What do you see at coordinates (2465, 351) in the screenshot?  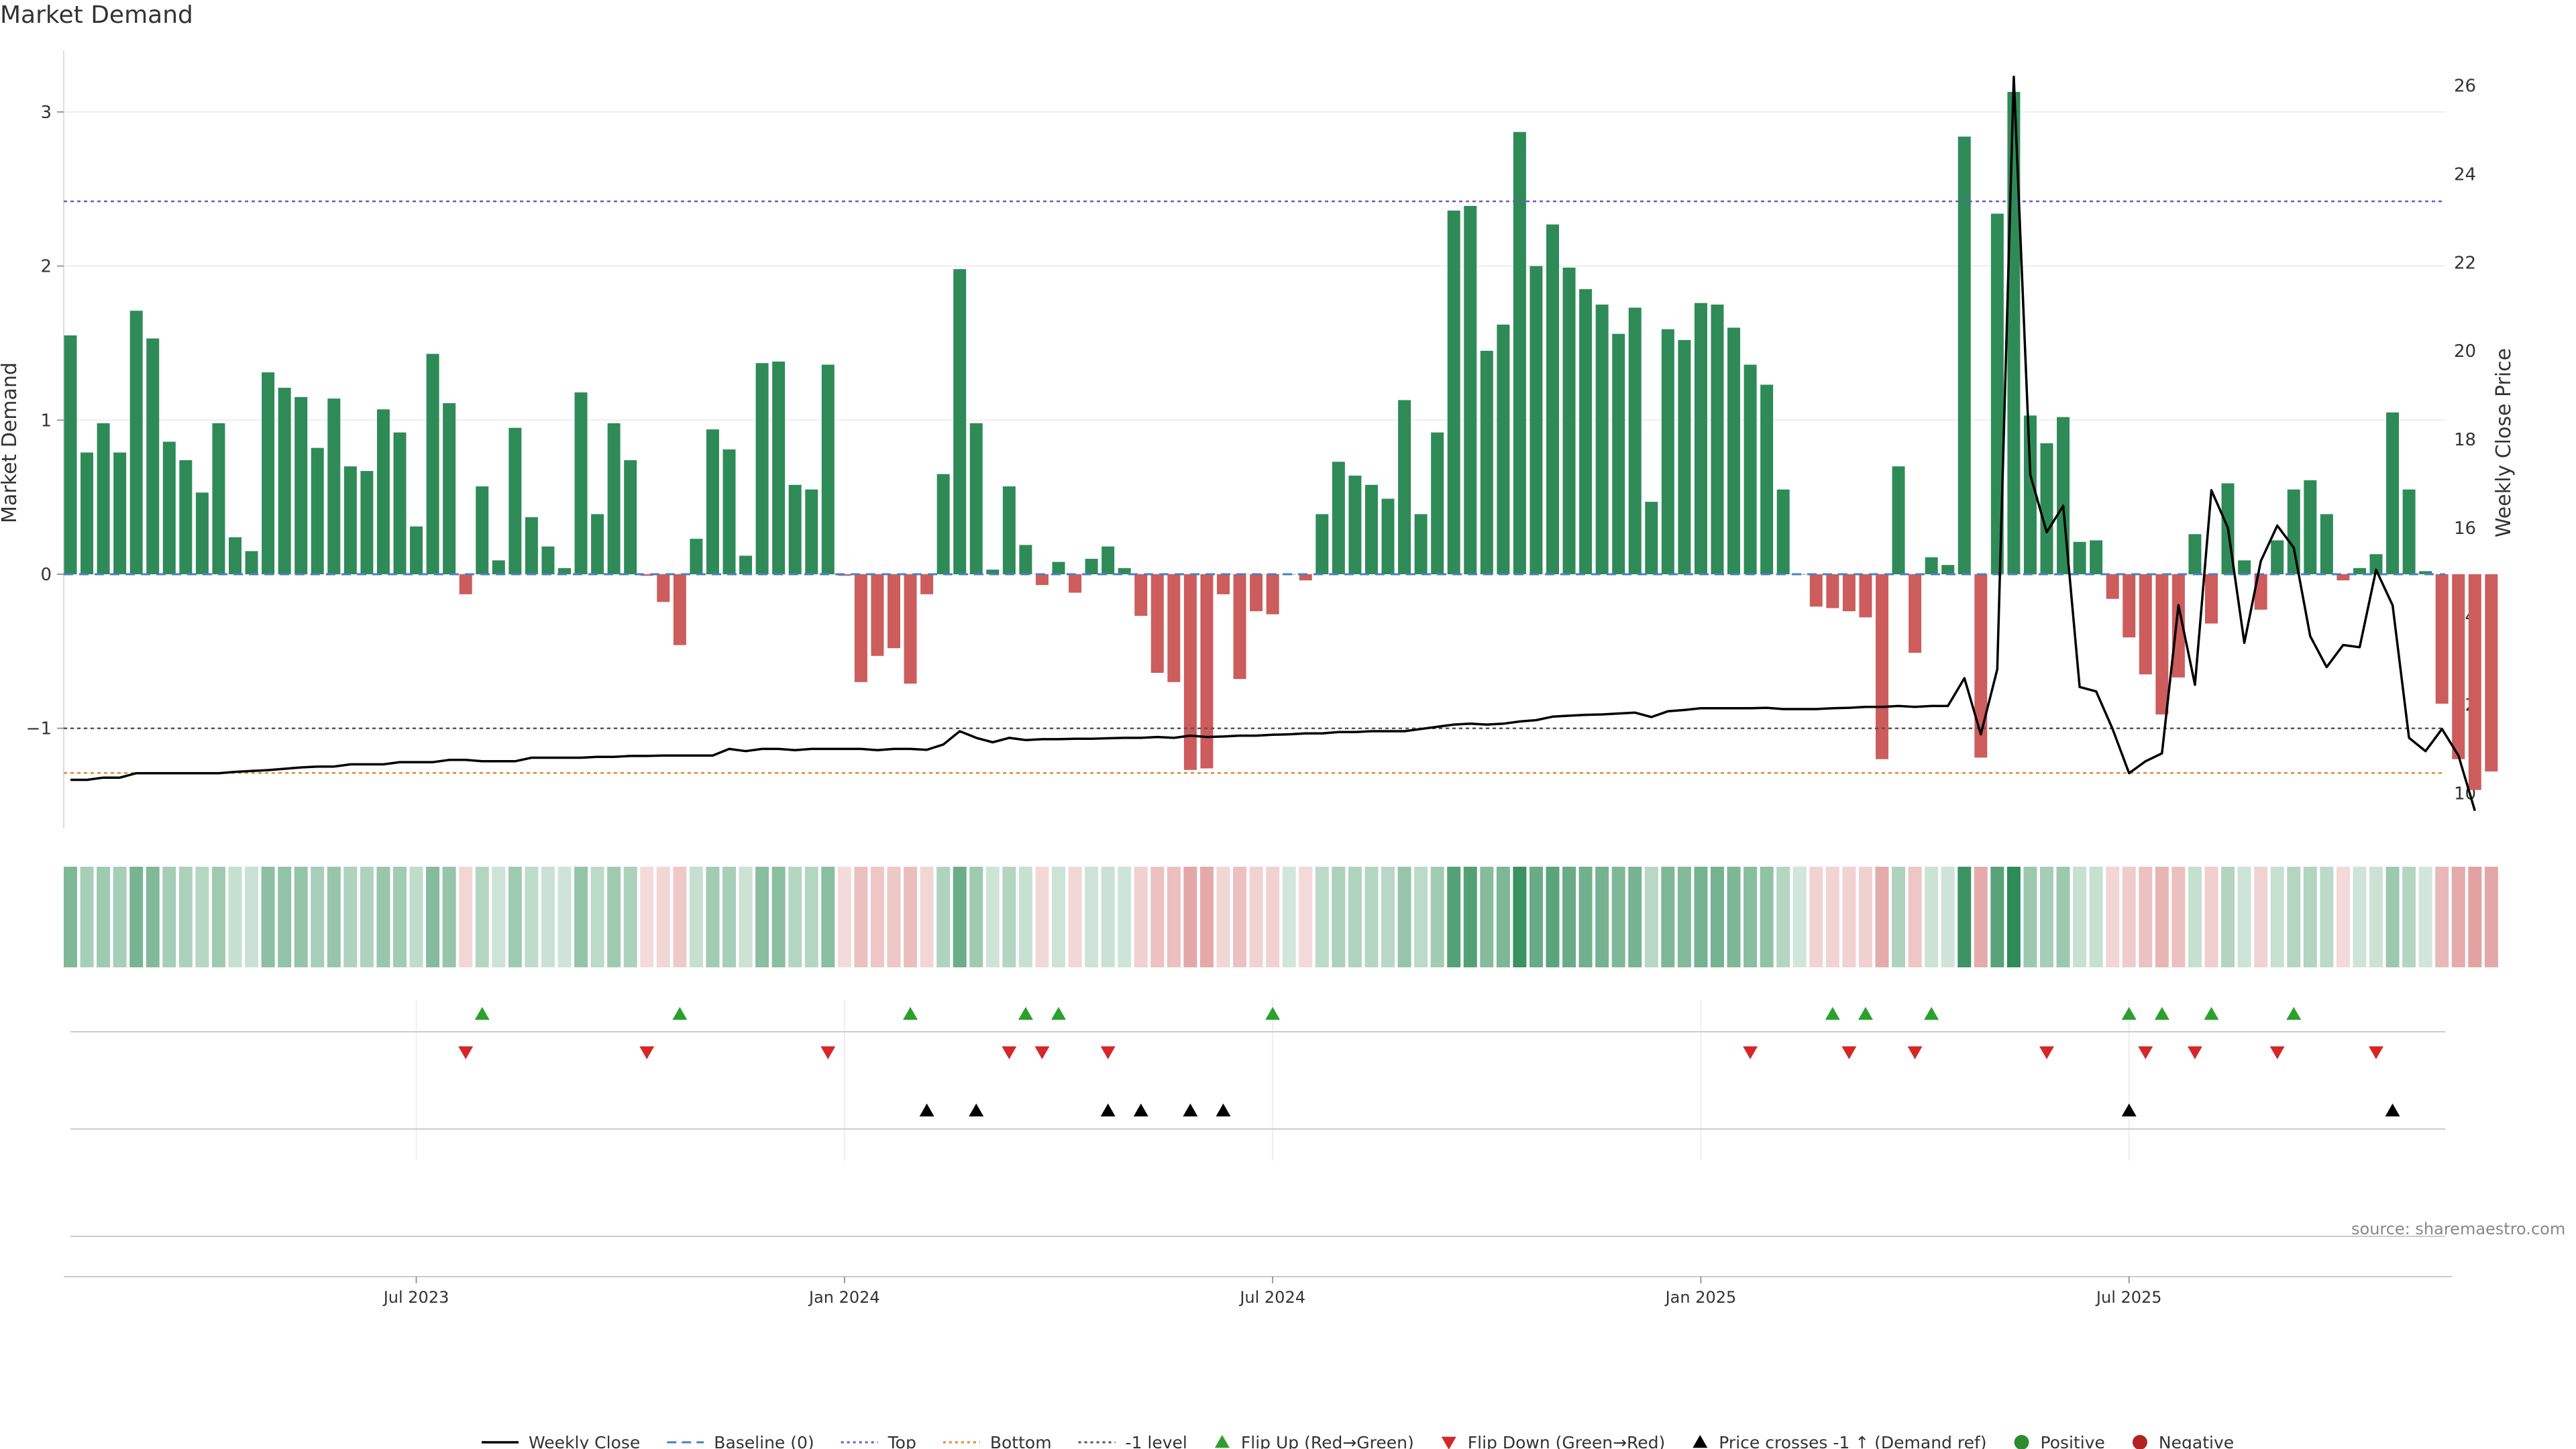 I see `y-tick-label-right: 20` at bounding box center [2465, 351].